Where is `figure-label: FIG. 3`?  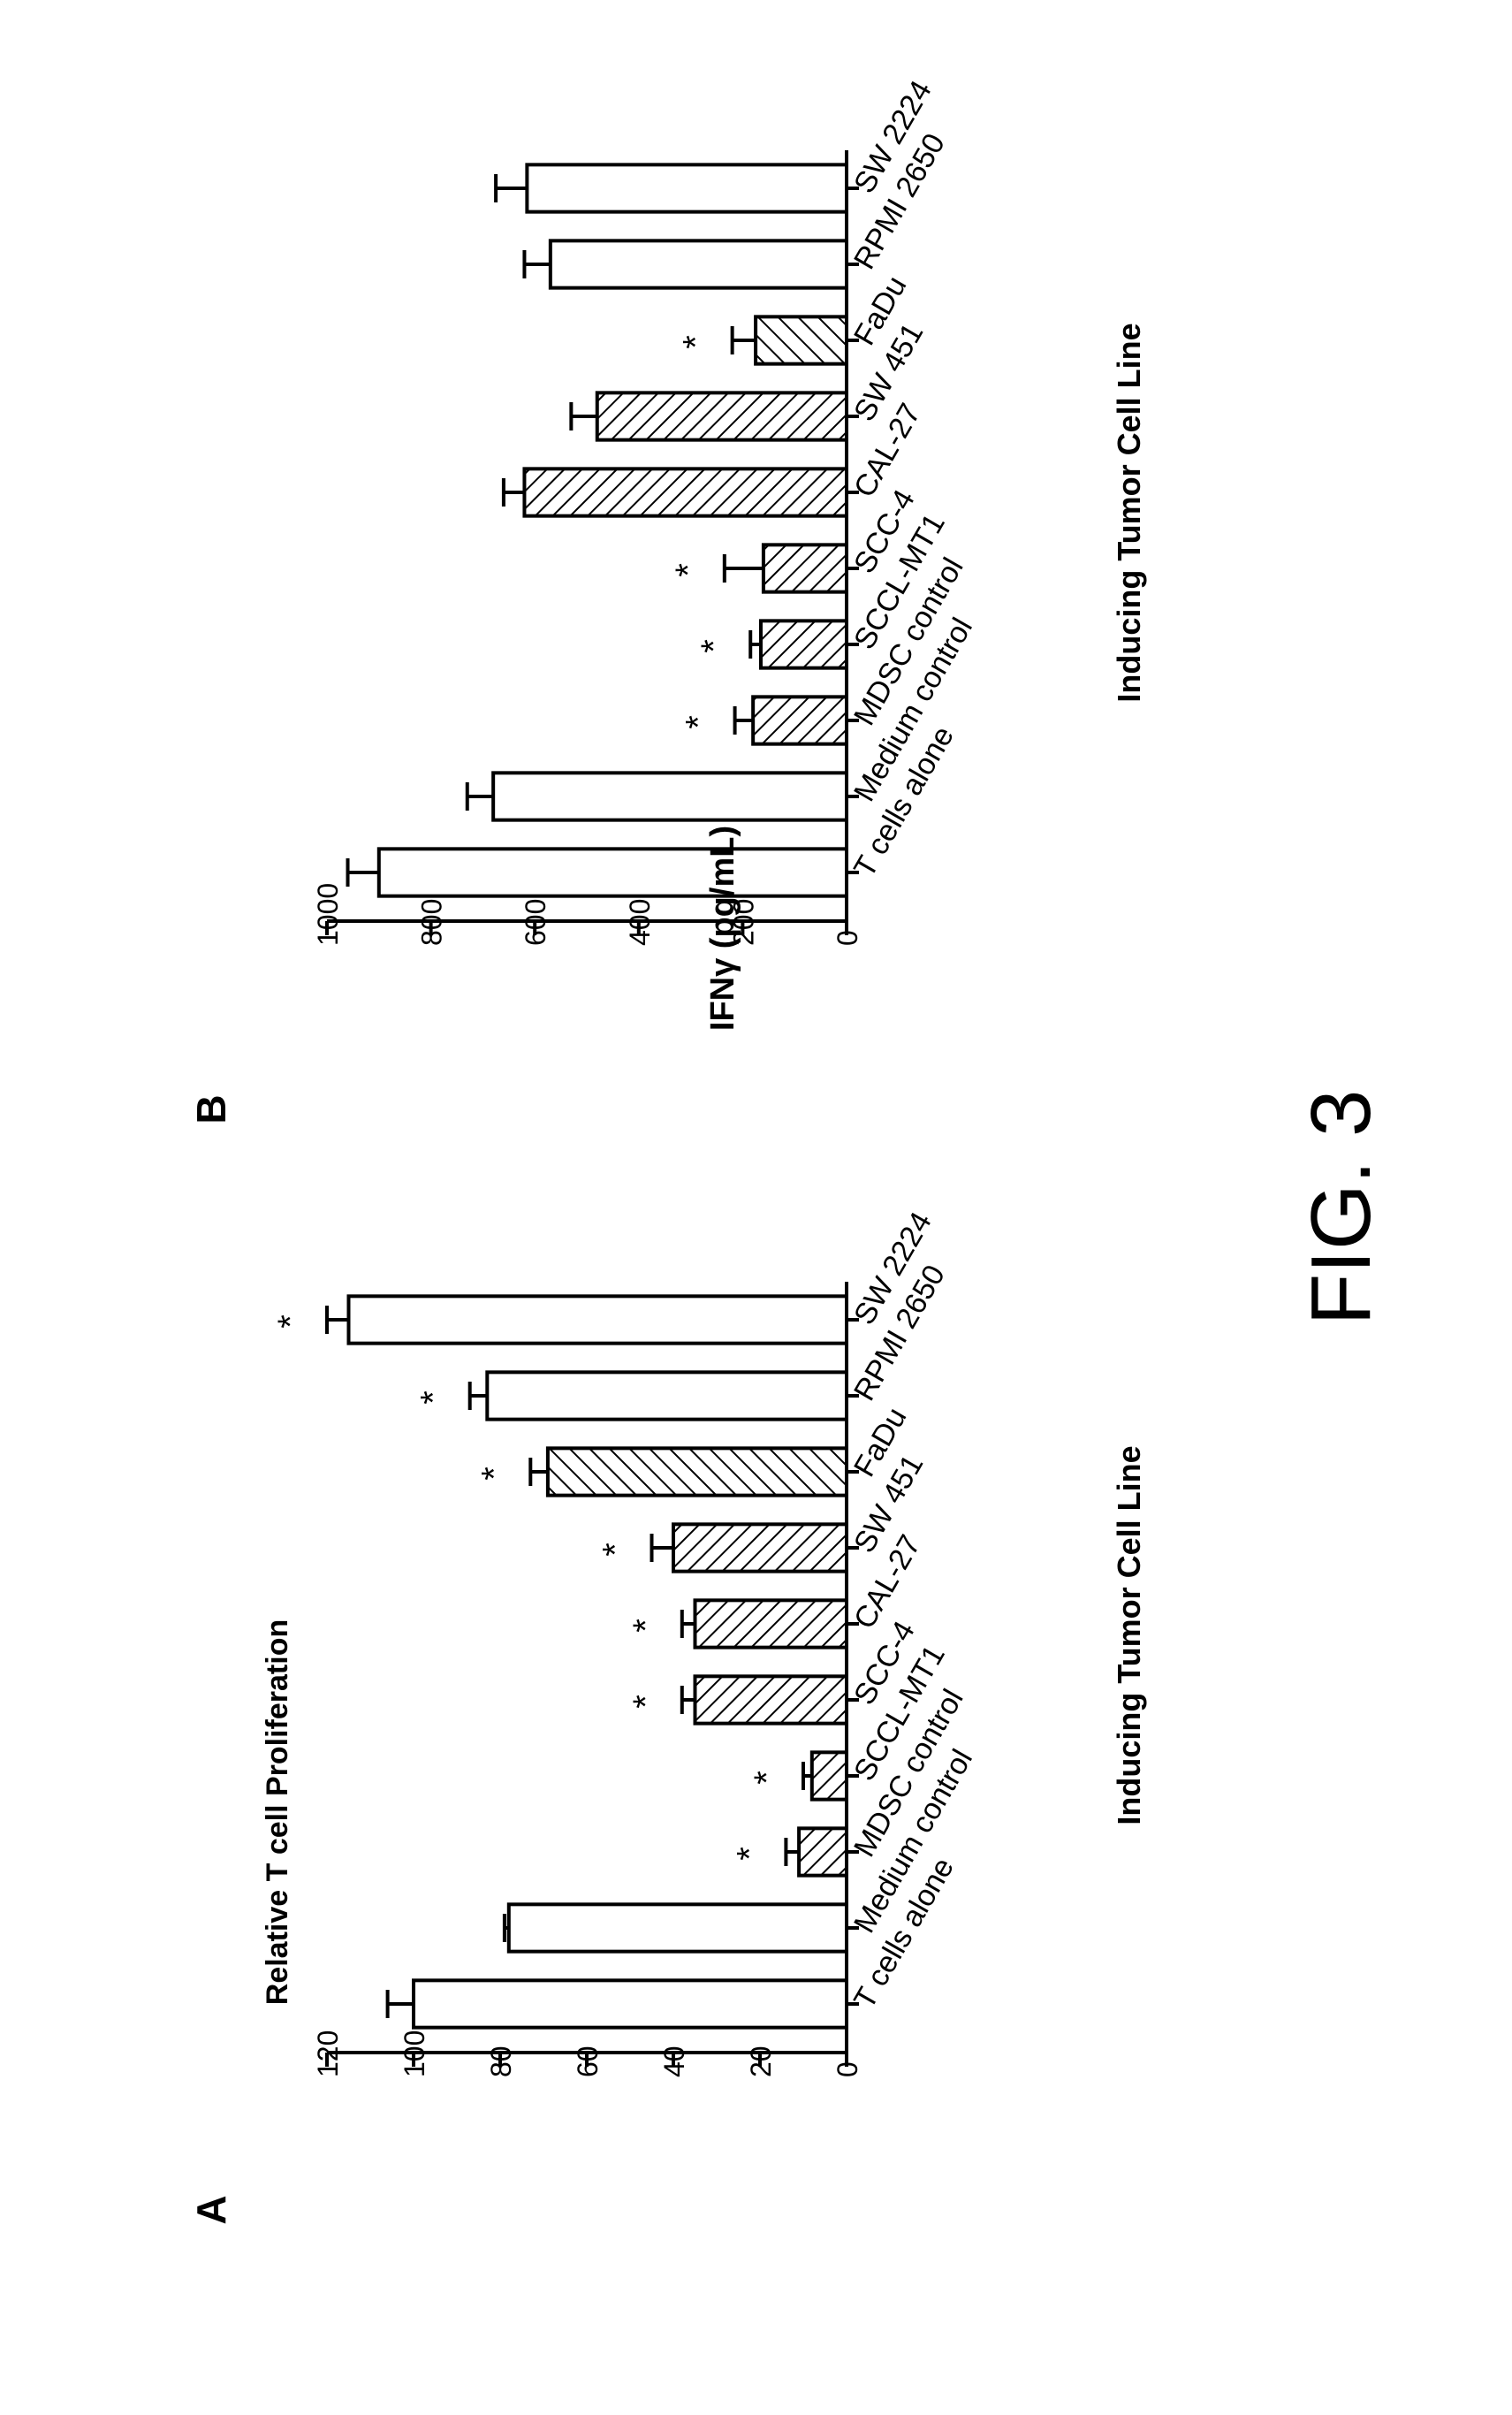
figure-label: FIG. 3 is located at coordinates (1341, 1208).